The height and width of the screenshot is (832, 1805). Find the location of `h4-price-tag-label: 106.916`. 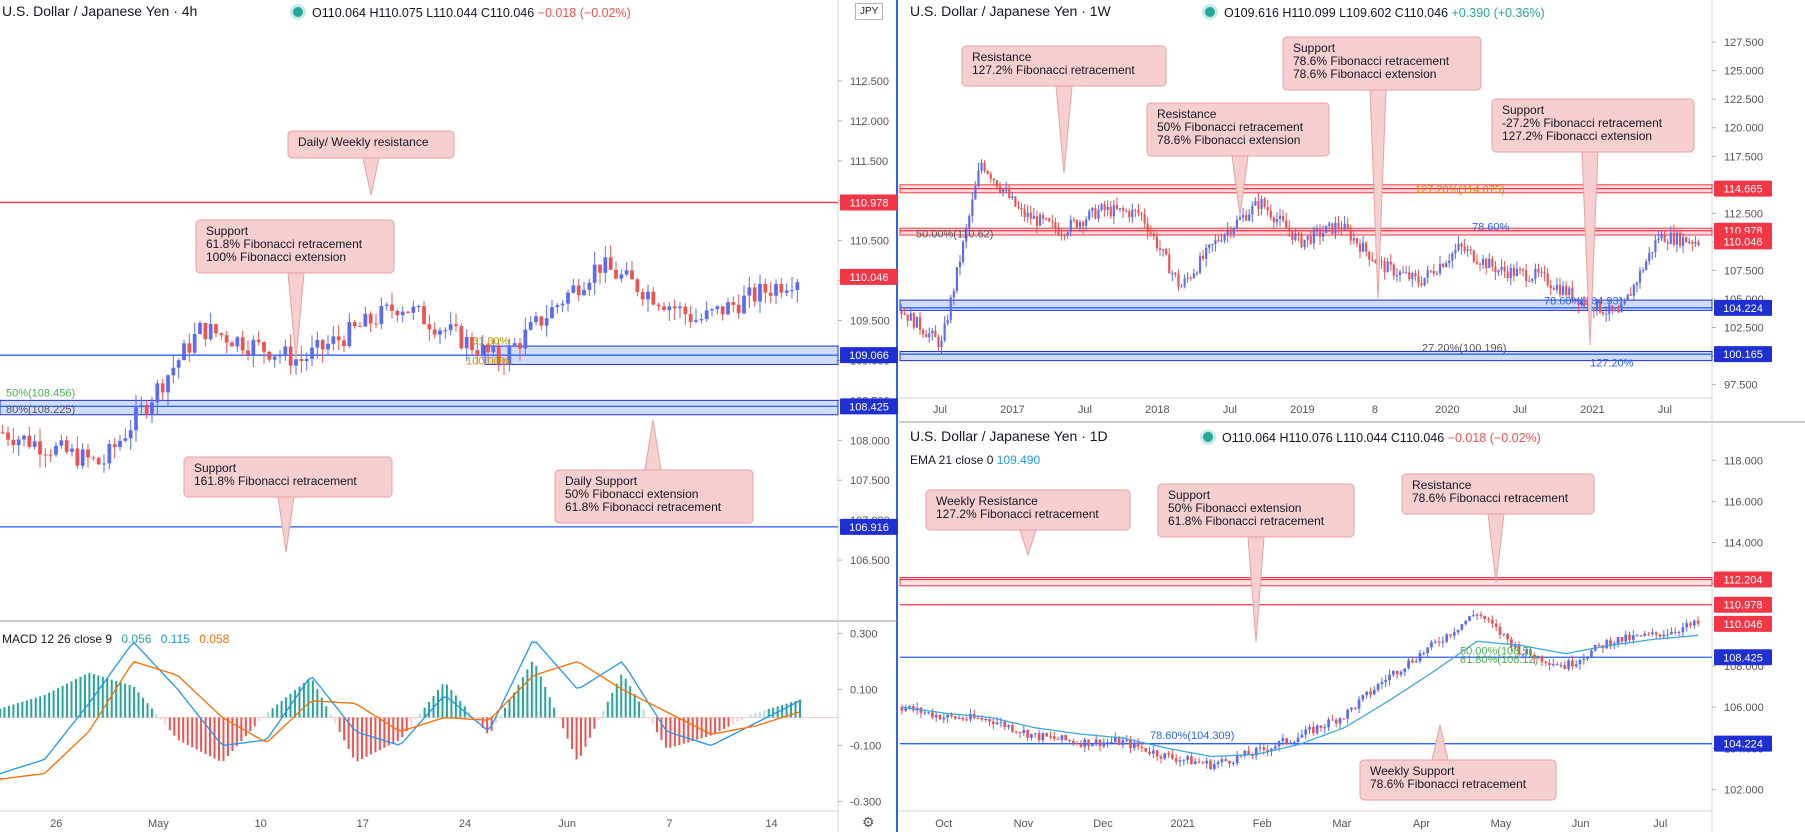

h4-price-tag-label: 106.916 is located at coordinates (869, 528).